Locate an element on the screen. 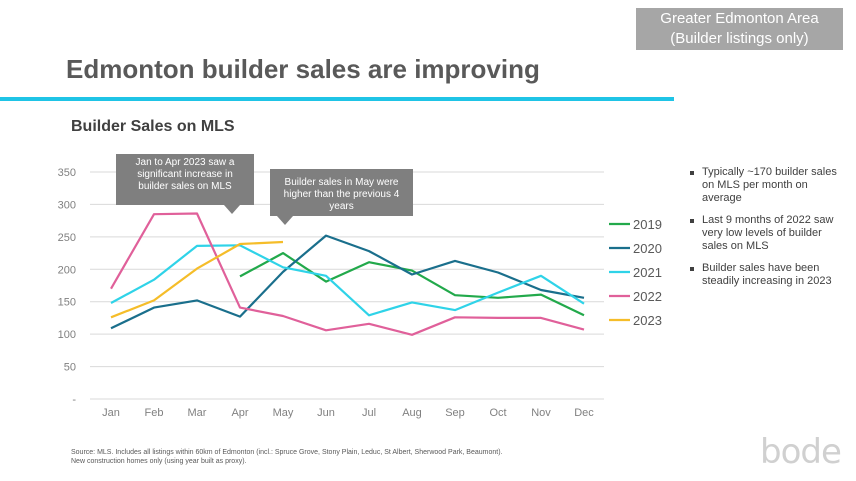 This screenshot has height=481, width=856. x-tick-label: Jul is located at coordinates (369, 413).